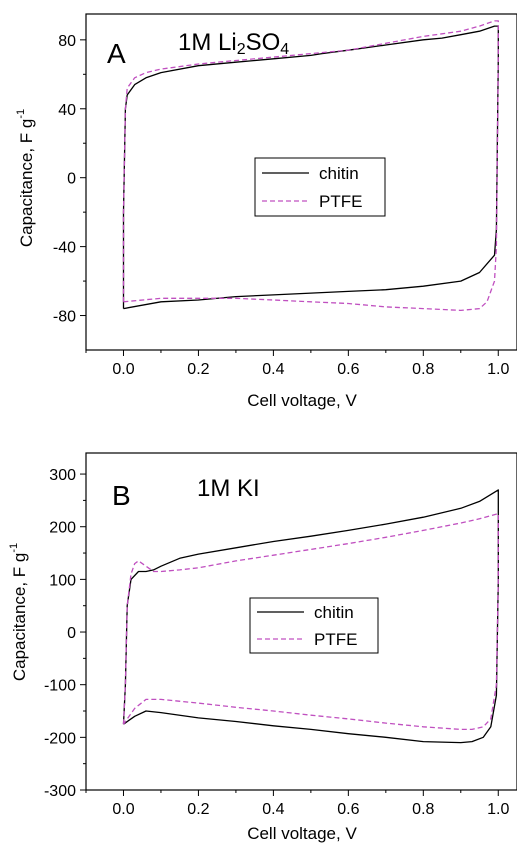 Image resolution: width=517 pixels, height=845 pixels. What do you see at coordinates (64, 248) in the screenshot?
I see `y-tick-label: -40` at bounding box center [64, 248].